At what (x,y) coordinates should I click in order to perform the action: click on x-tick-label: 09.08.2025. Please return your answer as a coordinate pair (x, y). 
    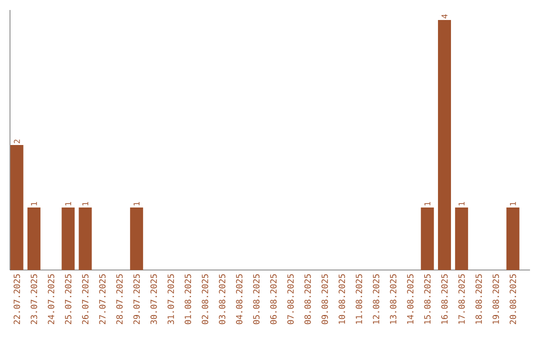
    Looking at the image, I should click on (325, 299).